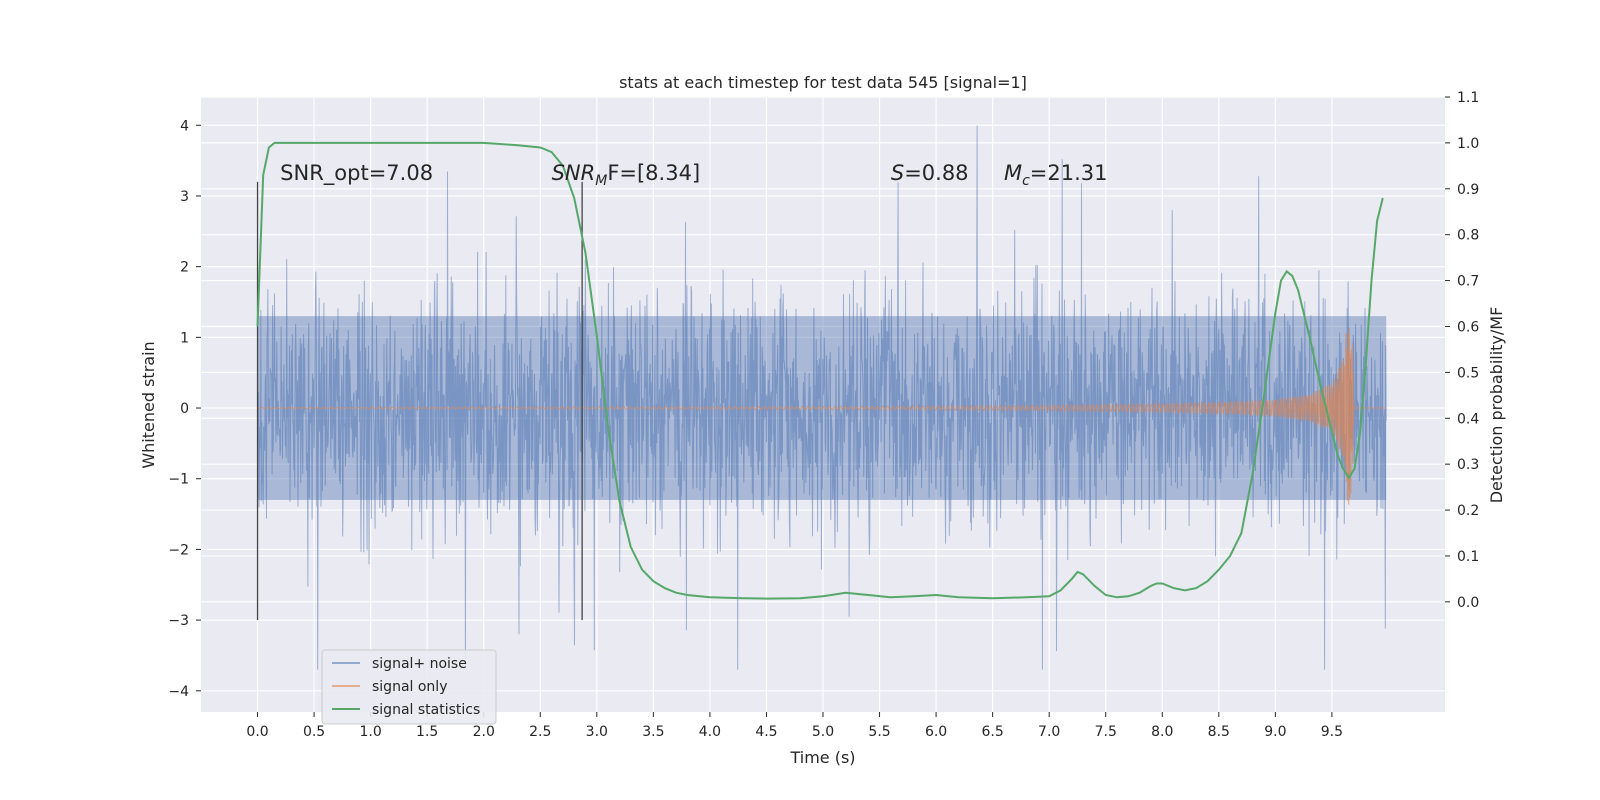 This screenshot has width=1600, height=800. What do you see at coordinates (1219, 732) in the screenshot?
I see `x-tick-label: 8.5` at bounding box center [1219, 732].